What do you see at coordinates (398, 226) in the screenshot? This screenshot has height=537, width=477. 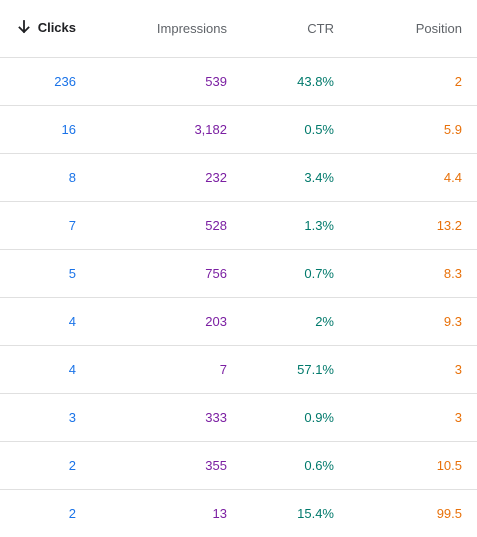 I see `cell-position: 13.2` at bounding box center [398, 226].